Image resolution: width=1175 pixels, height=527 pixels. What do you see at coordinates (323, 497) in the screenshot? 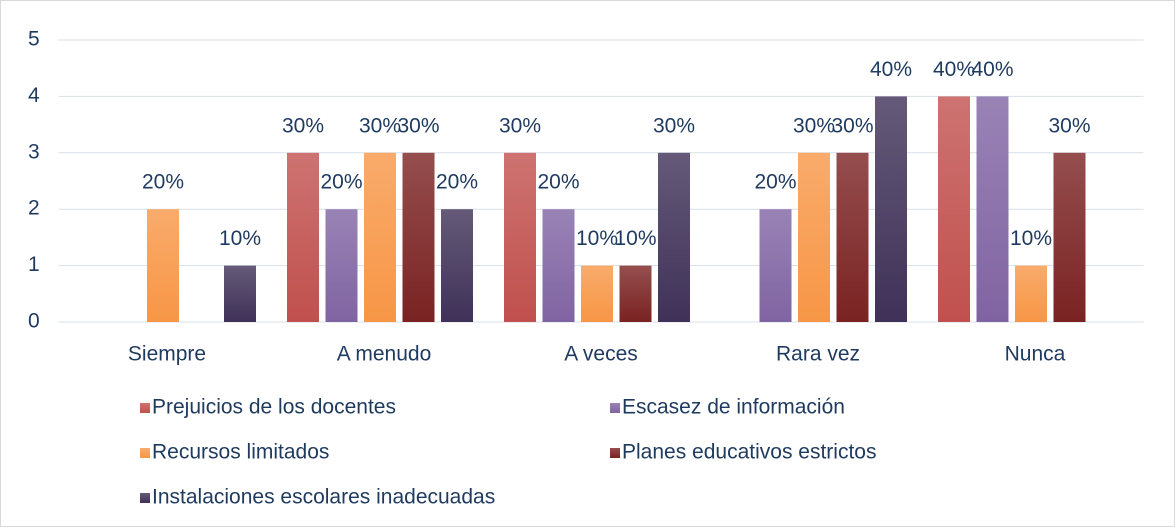
I see `legend-label: Instalaciones escolares inadecuadas` at bounding box center [323, 497].